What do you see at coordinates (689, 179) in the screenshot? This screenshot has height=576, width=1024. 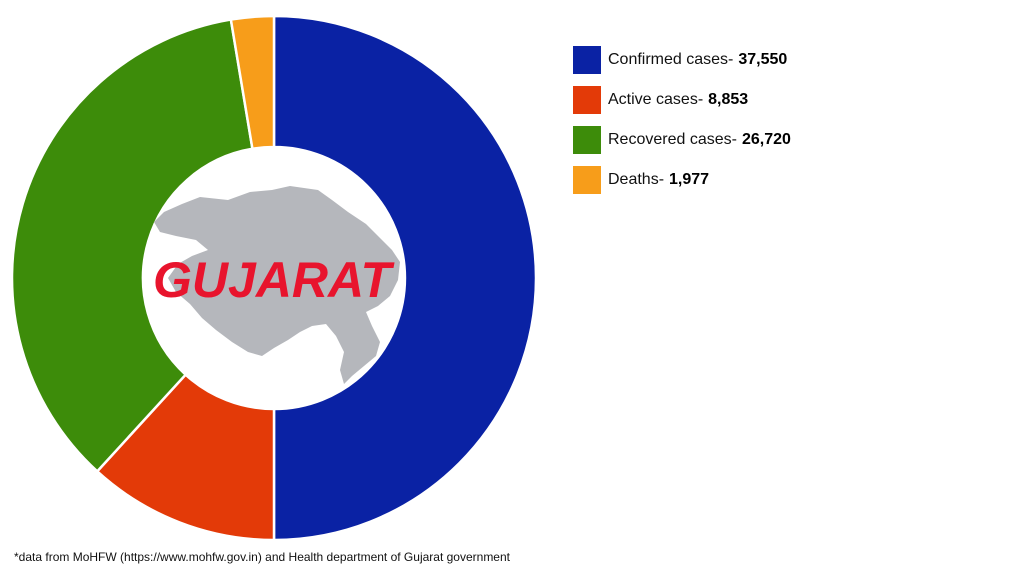 I see `legend-value: 1,977` at bounding box center [689, 179].